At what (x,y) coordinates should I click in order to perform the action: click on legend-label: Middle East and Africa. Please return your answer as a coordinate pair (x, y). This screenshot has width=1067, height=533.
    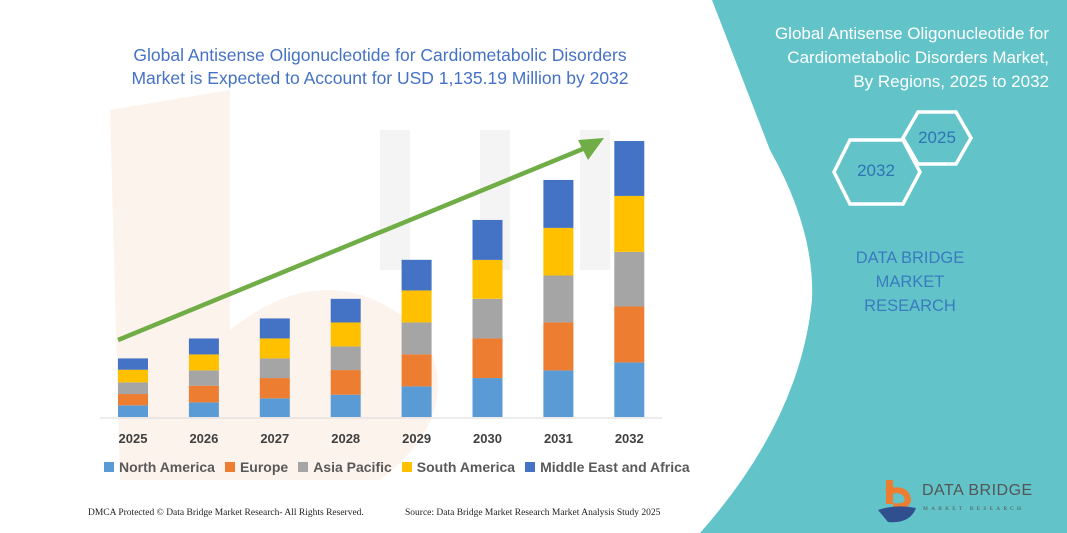
    Looking at the image, I should click on (615, 467).